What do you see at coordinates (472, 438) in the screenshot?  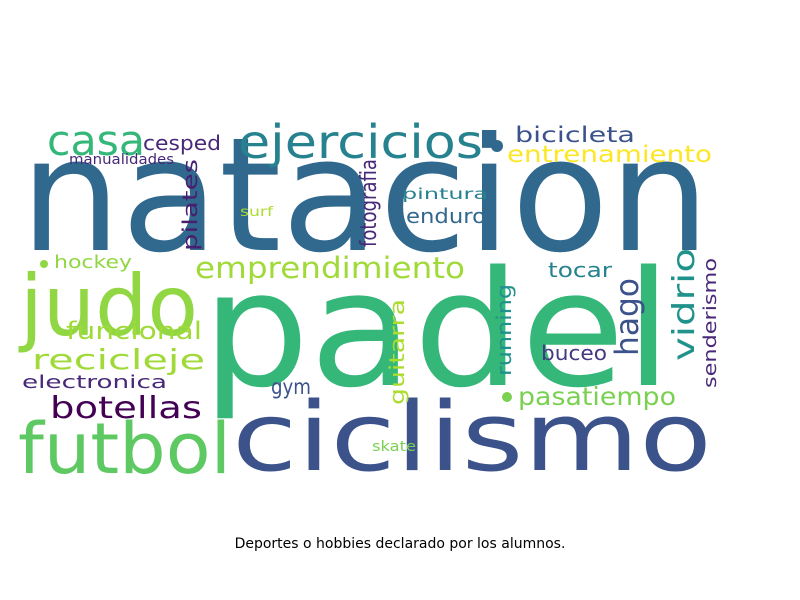 I see `word-ciclismo: ciclismo` at bounding box center [472, 438].